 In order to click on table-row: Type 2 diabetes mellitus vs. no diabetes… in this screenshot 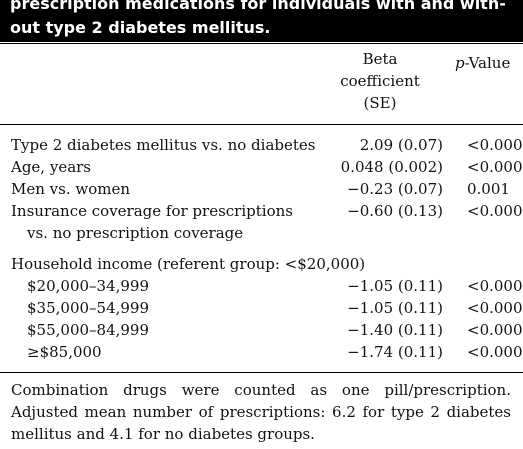, I will do `click(261, 145)`.